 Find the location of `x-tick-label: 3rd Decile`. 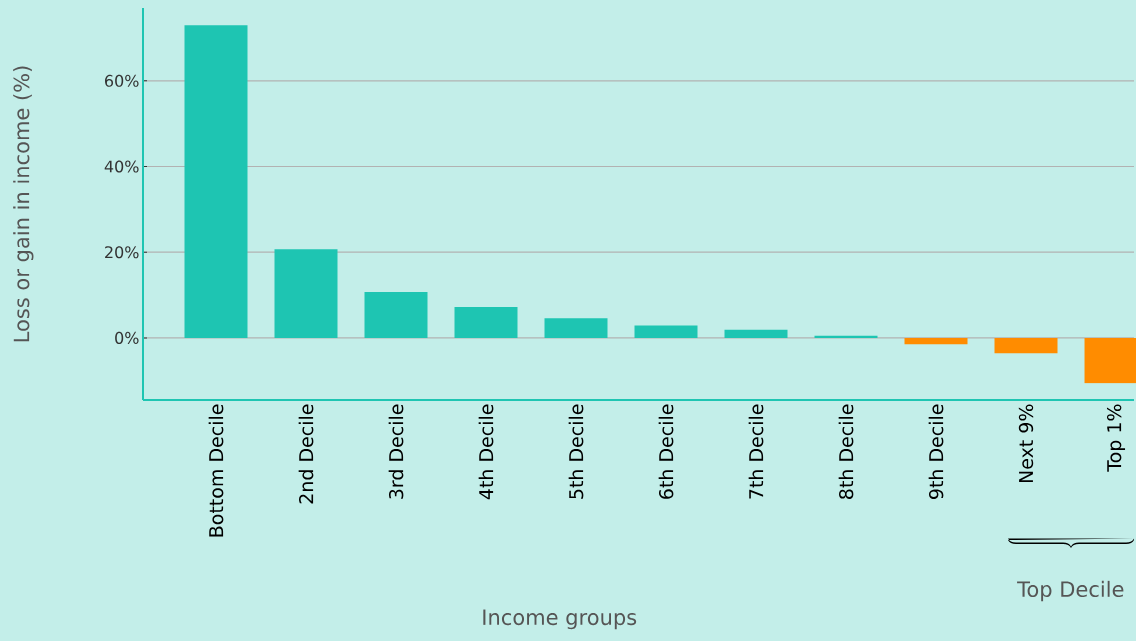

x-tick-label: 3rd Decile is located at coordinates (396, 451).